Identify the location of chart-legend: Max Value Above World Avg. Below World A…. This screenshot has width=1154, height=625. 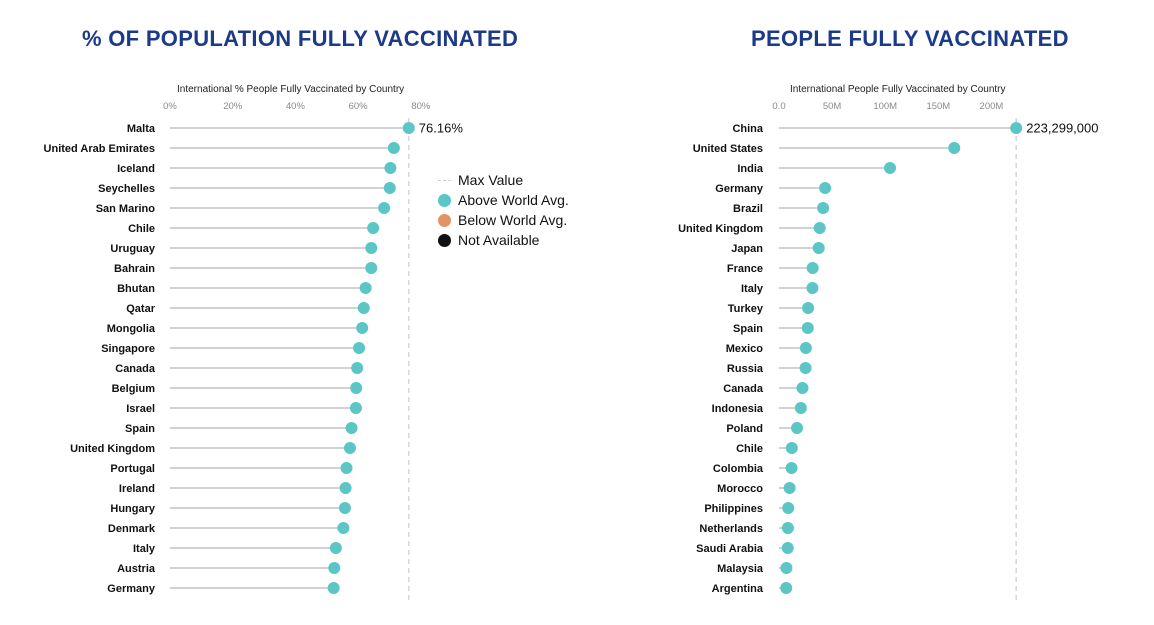
(503, 210).